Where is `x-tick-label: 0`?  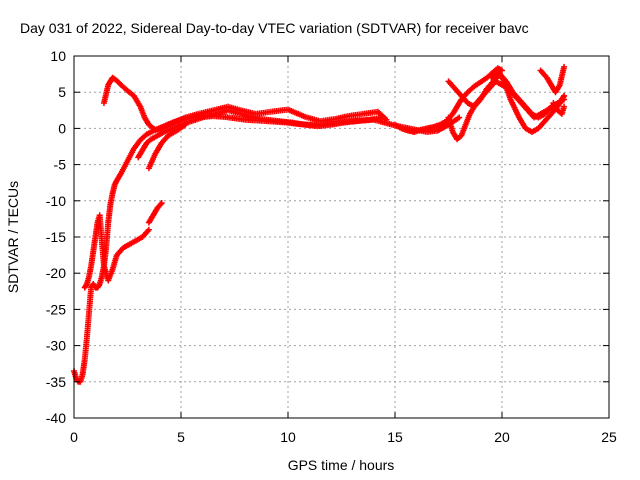 x-tick-label: 0 is located at coordinates (74, 437).